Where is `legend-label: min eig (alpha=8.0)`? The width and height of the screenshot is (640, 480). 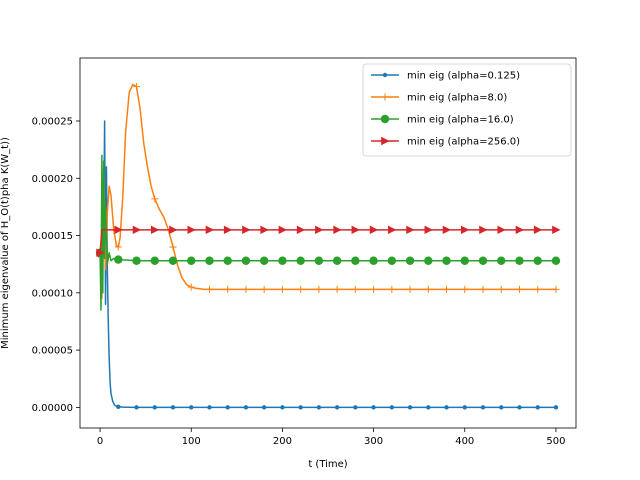
legend-label: min eig (alpha=8.0) is located at coordinates (457, 98).